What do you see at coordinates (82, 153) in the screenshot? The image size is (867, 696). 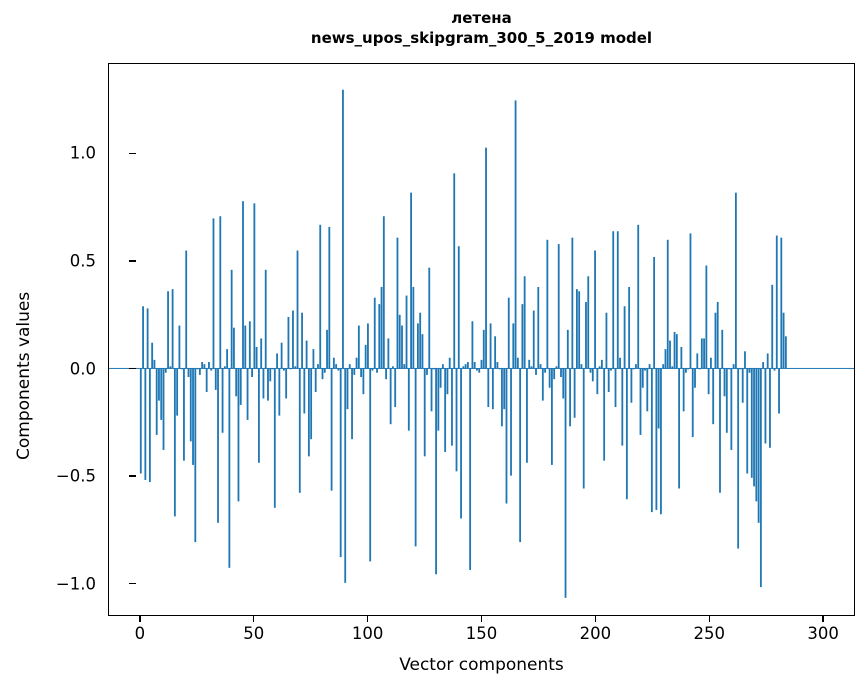 I see `y-tick-label: 1.0` at bounding box center [82, 153].